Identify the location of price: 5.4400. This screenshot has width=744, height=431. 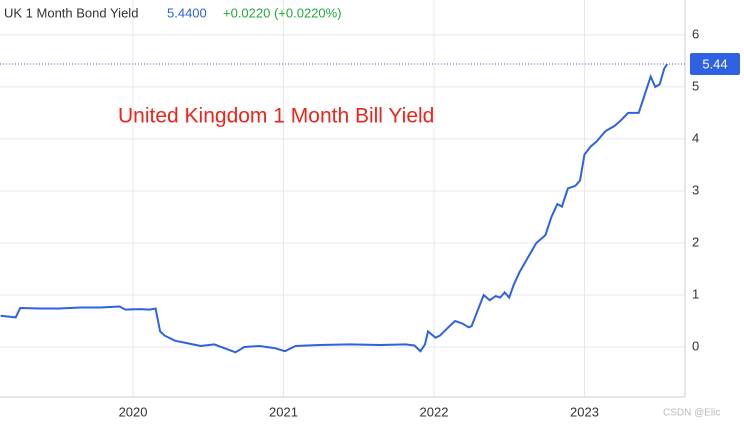
(187, 12).